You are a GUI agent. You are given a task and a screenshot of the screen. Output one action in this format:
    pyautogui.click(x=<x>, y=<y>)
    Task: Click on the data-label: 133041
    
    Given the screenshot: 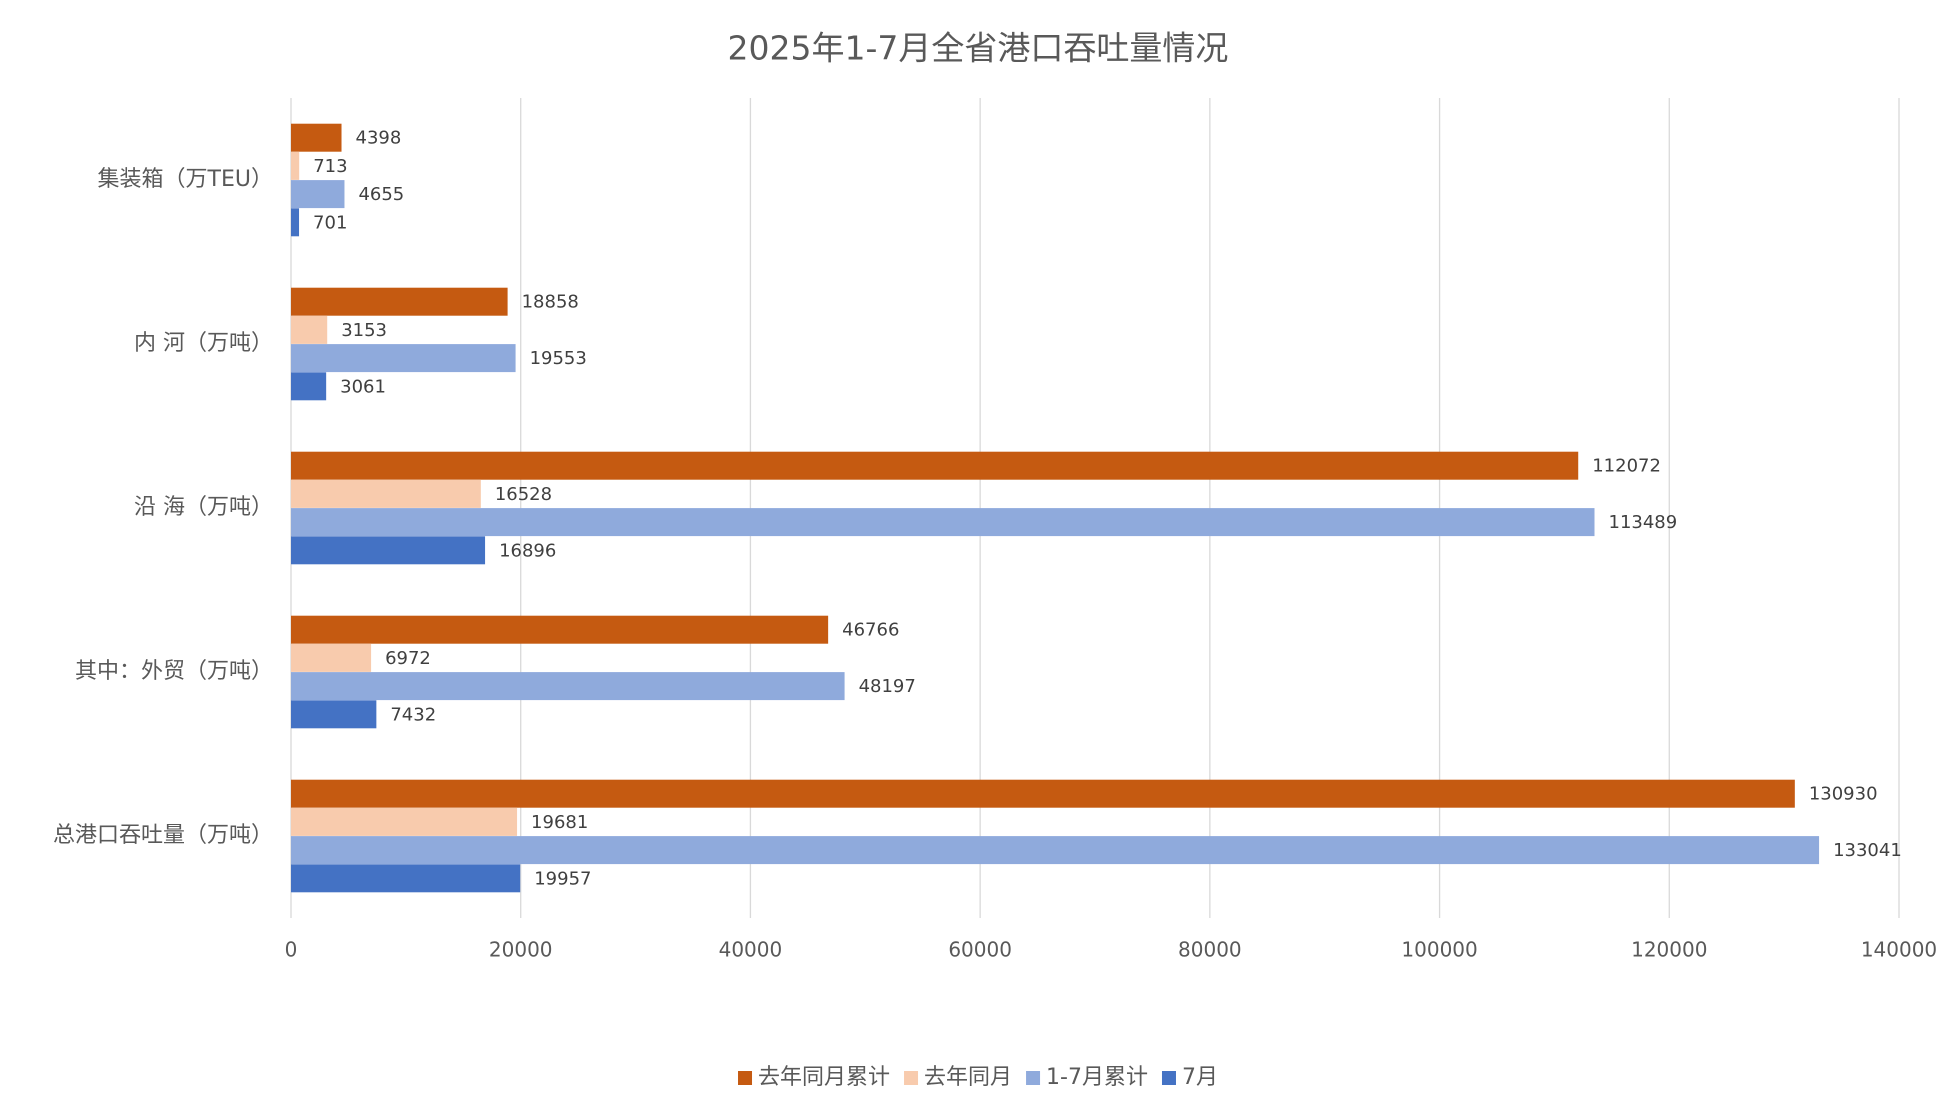 What is the action you would take?
    pyautogui.click(x=1867, y=850)
    